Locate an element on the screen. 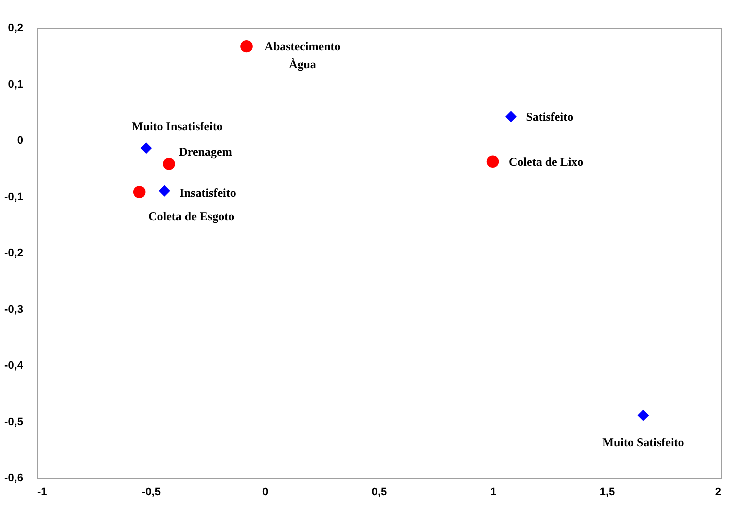 This screenshot has width=744, height=514. y-tick-label: -0,4 is located at coordinates (14, 366).